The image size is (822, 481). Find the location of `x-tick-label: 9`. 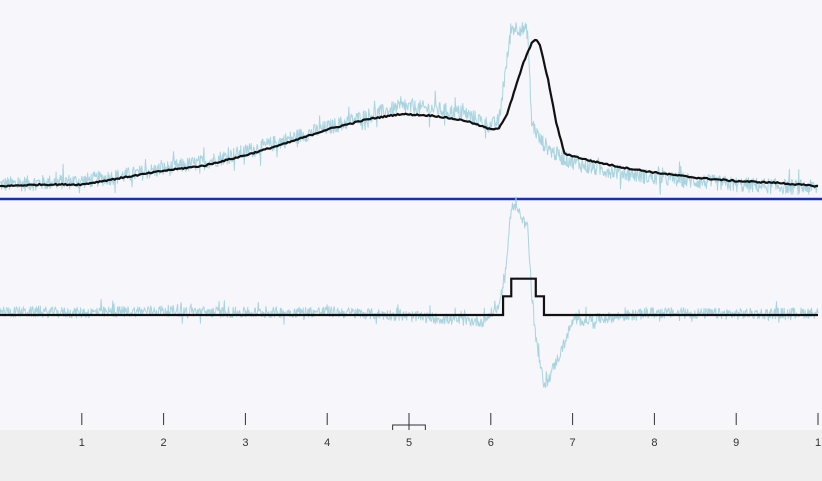

x-tick-label: 9 is located at coordinates (736, 443).